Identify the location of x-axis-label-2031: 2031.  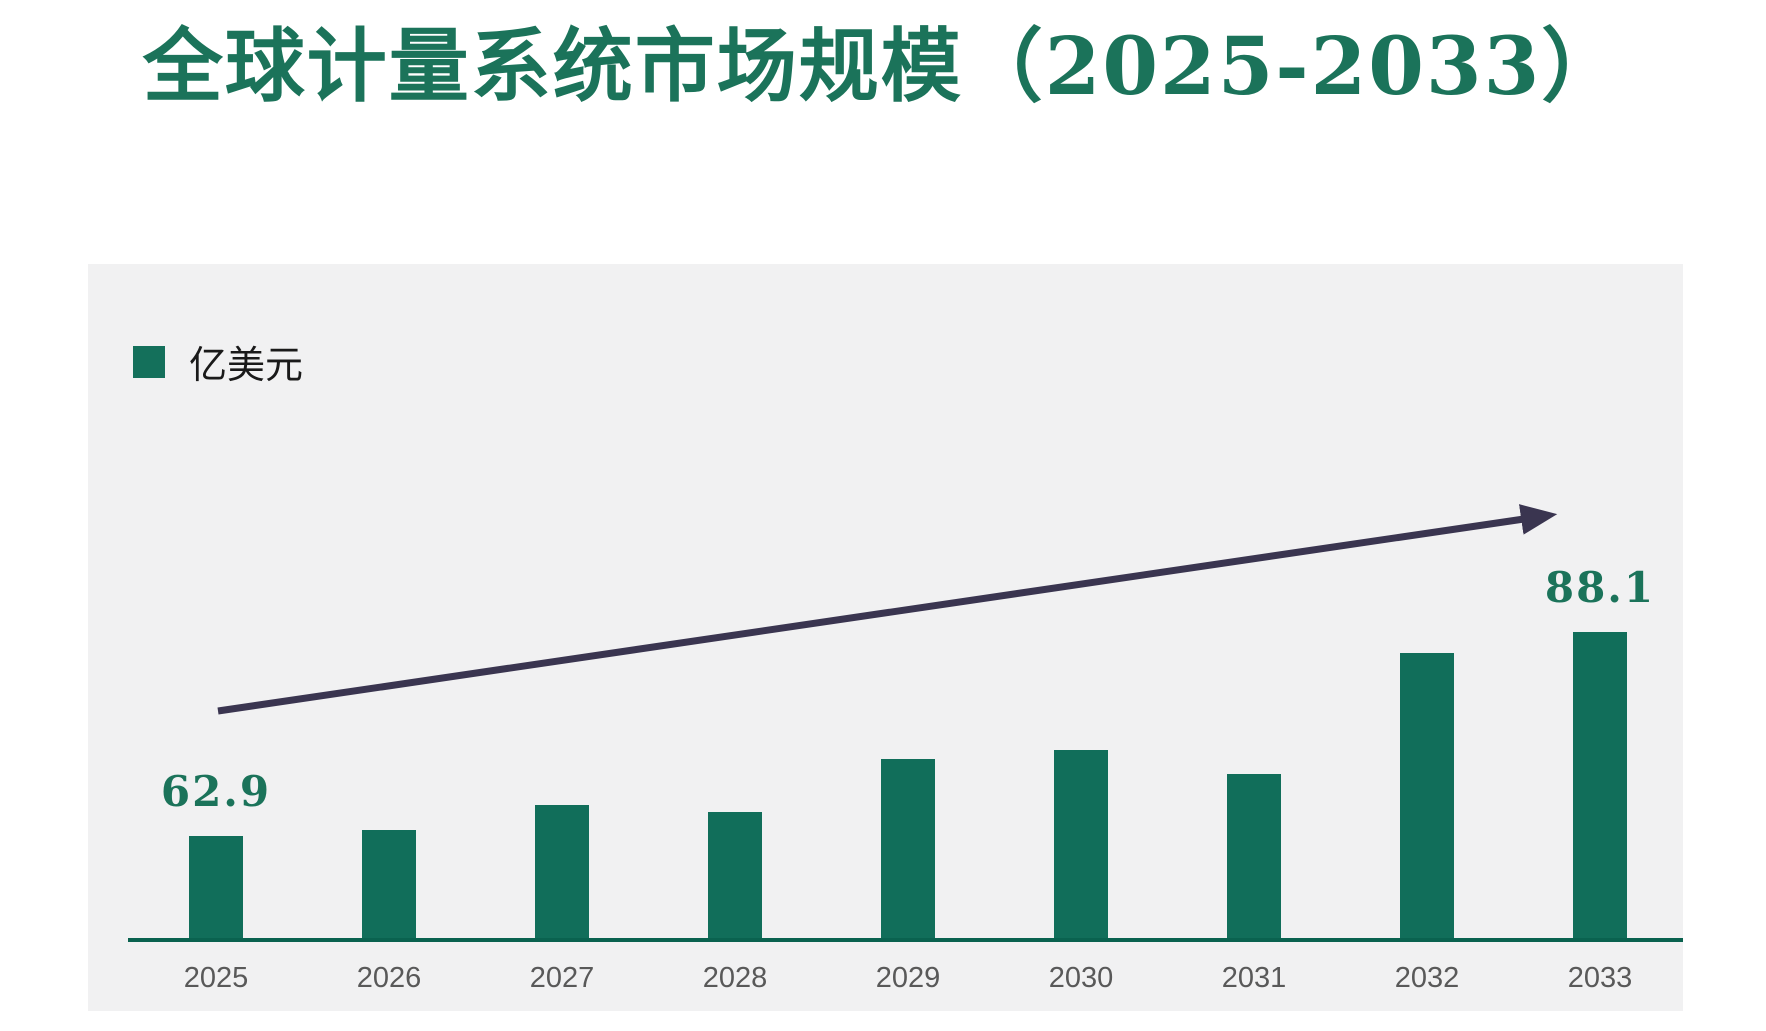
(1254, 978).